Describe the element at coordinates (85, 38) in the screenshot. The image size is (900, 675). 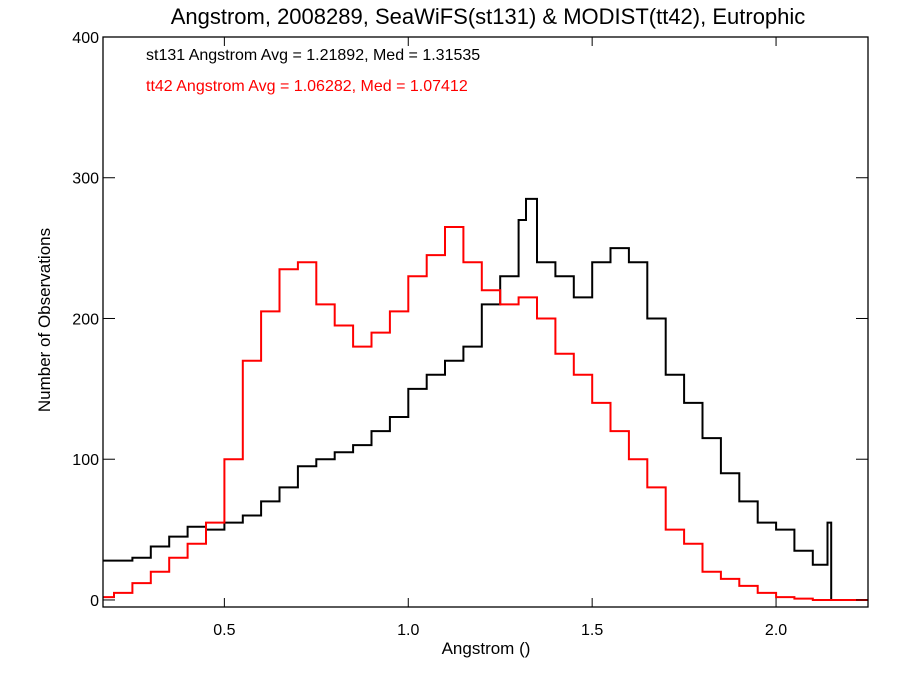
I see `y-tick-label: 400` at that location.